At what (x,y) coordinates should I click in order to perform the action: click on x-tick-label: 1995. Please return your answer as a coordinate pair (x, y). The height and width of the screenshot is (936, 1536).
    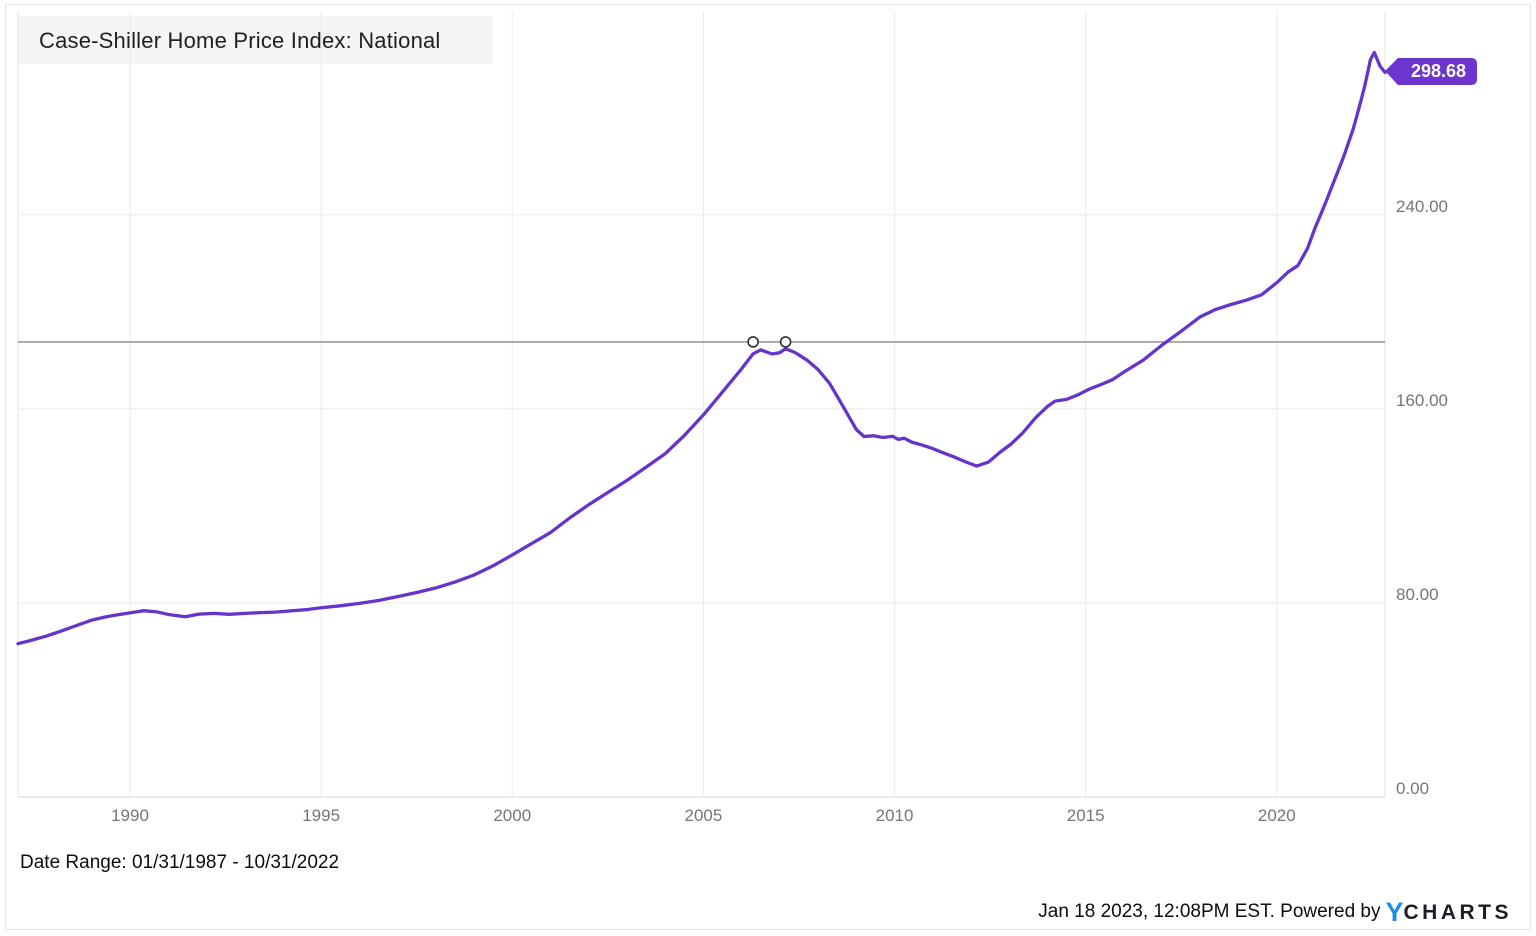
    Looking at the image, I should click on (321, 815).